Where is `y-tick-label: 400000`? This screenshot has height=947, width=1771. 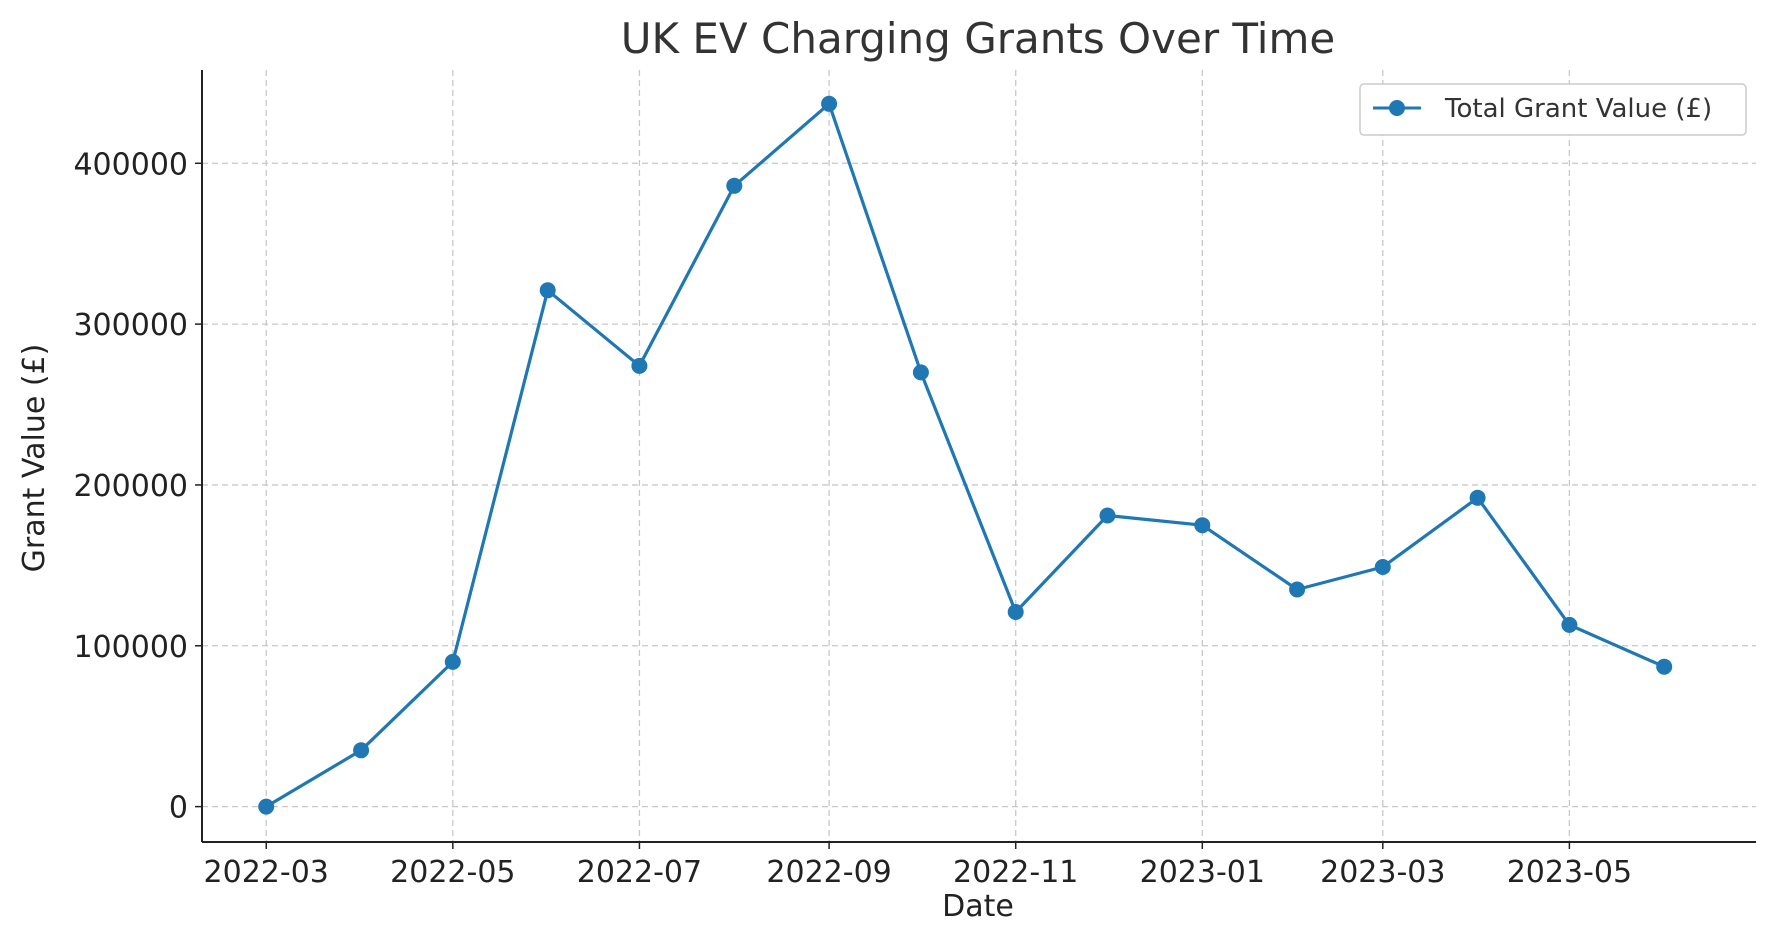 y-tick-label: 400000 is located at coordinates (130, 164).